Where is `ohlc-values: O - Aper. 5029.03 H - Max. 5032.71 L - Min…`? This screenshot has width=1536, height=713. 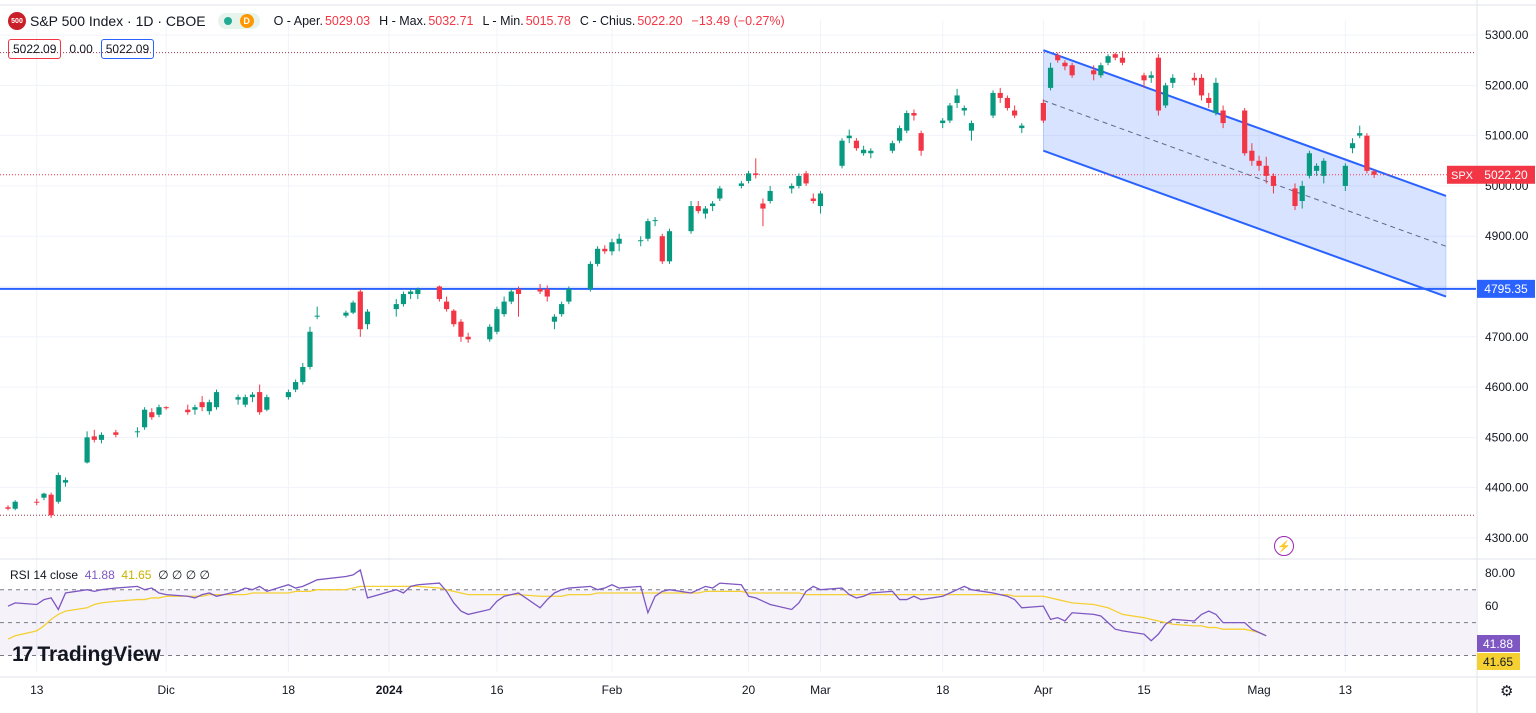 ohlc-values: O - Aper. 5029.03 H - Max. 5032.71 L - Min… is located at coordinates (530, 21).